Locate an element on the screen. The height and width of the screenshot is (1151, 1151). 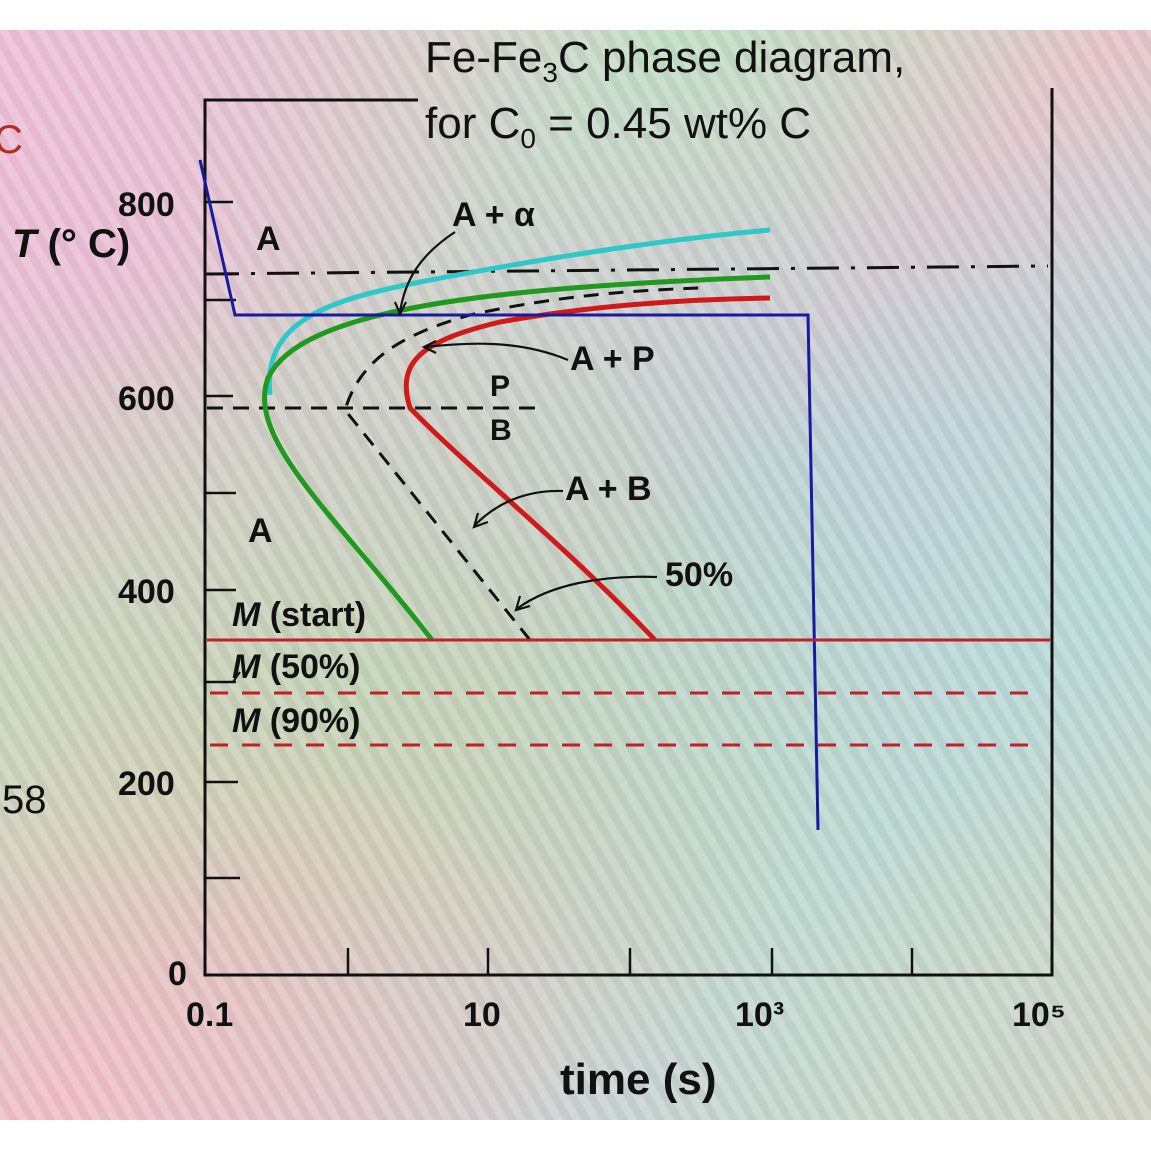
label-a-plus-b: A + B is located at coordinates (608, 489).